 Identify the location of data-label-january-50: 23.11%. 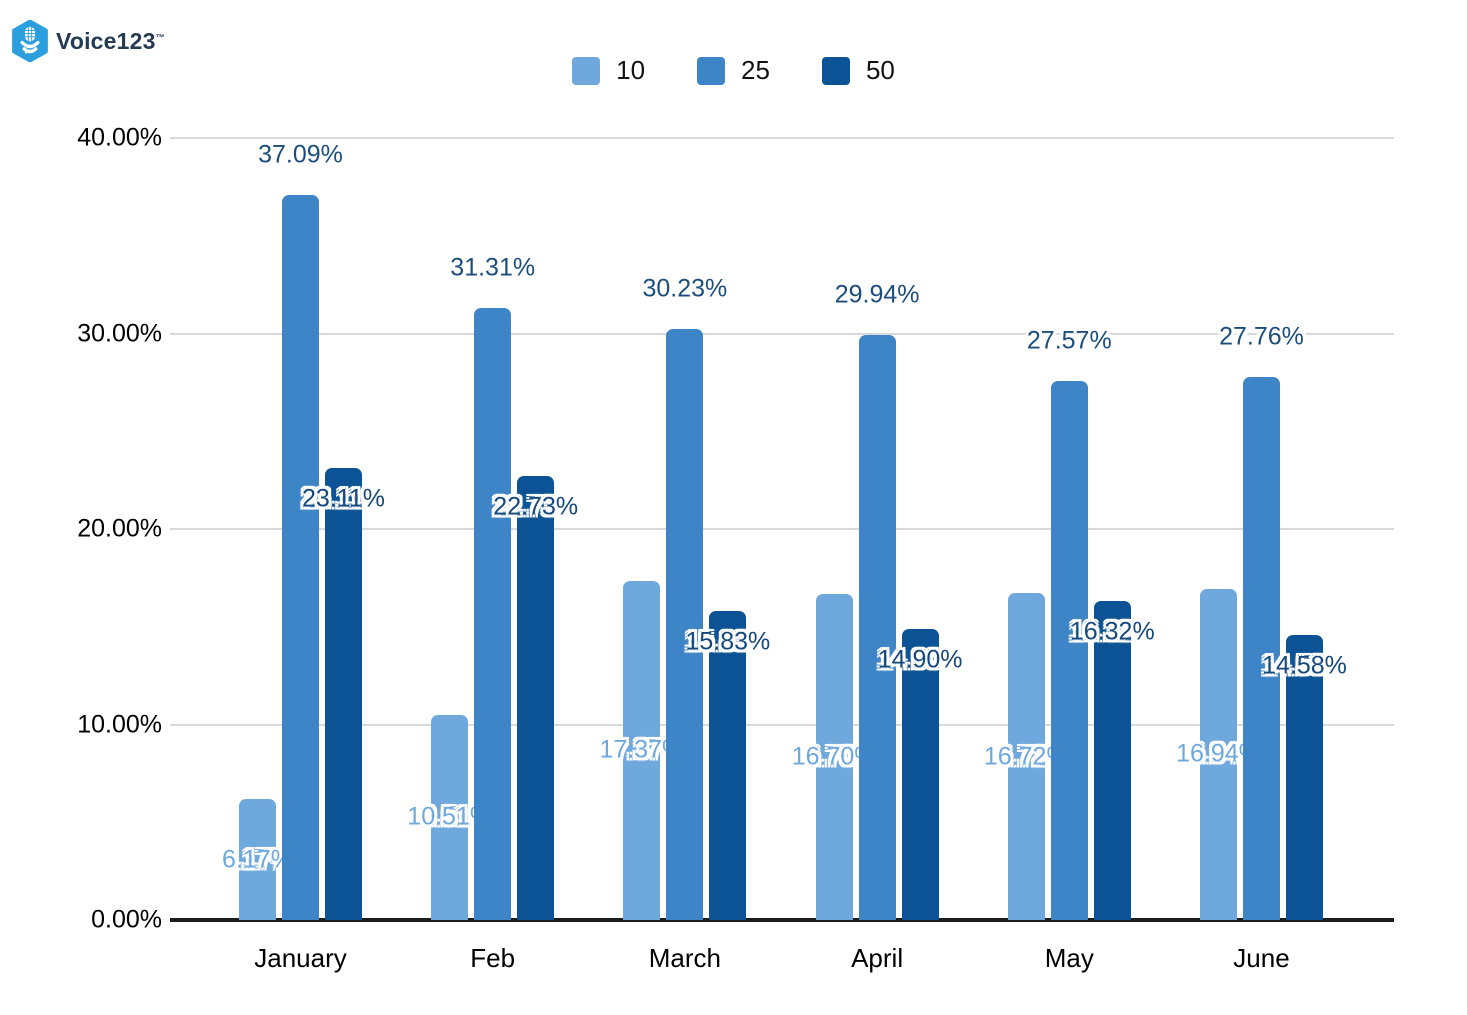
(343, 498).